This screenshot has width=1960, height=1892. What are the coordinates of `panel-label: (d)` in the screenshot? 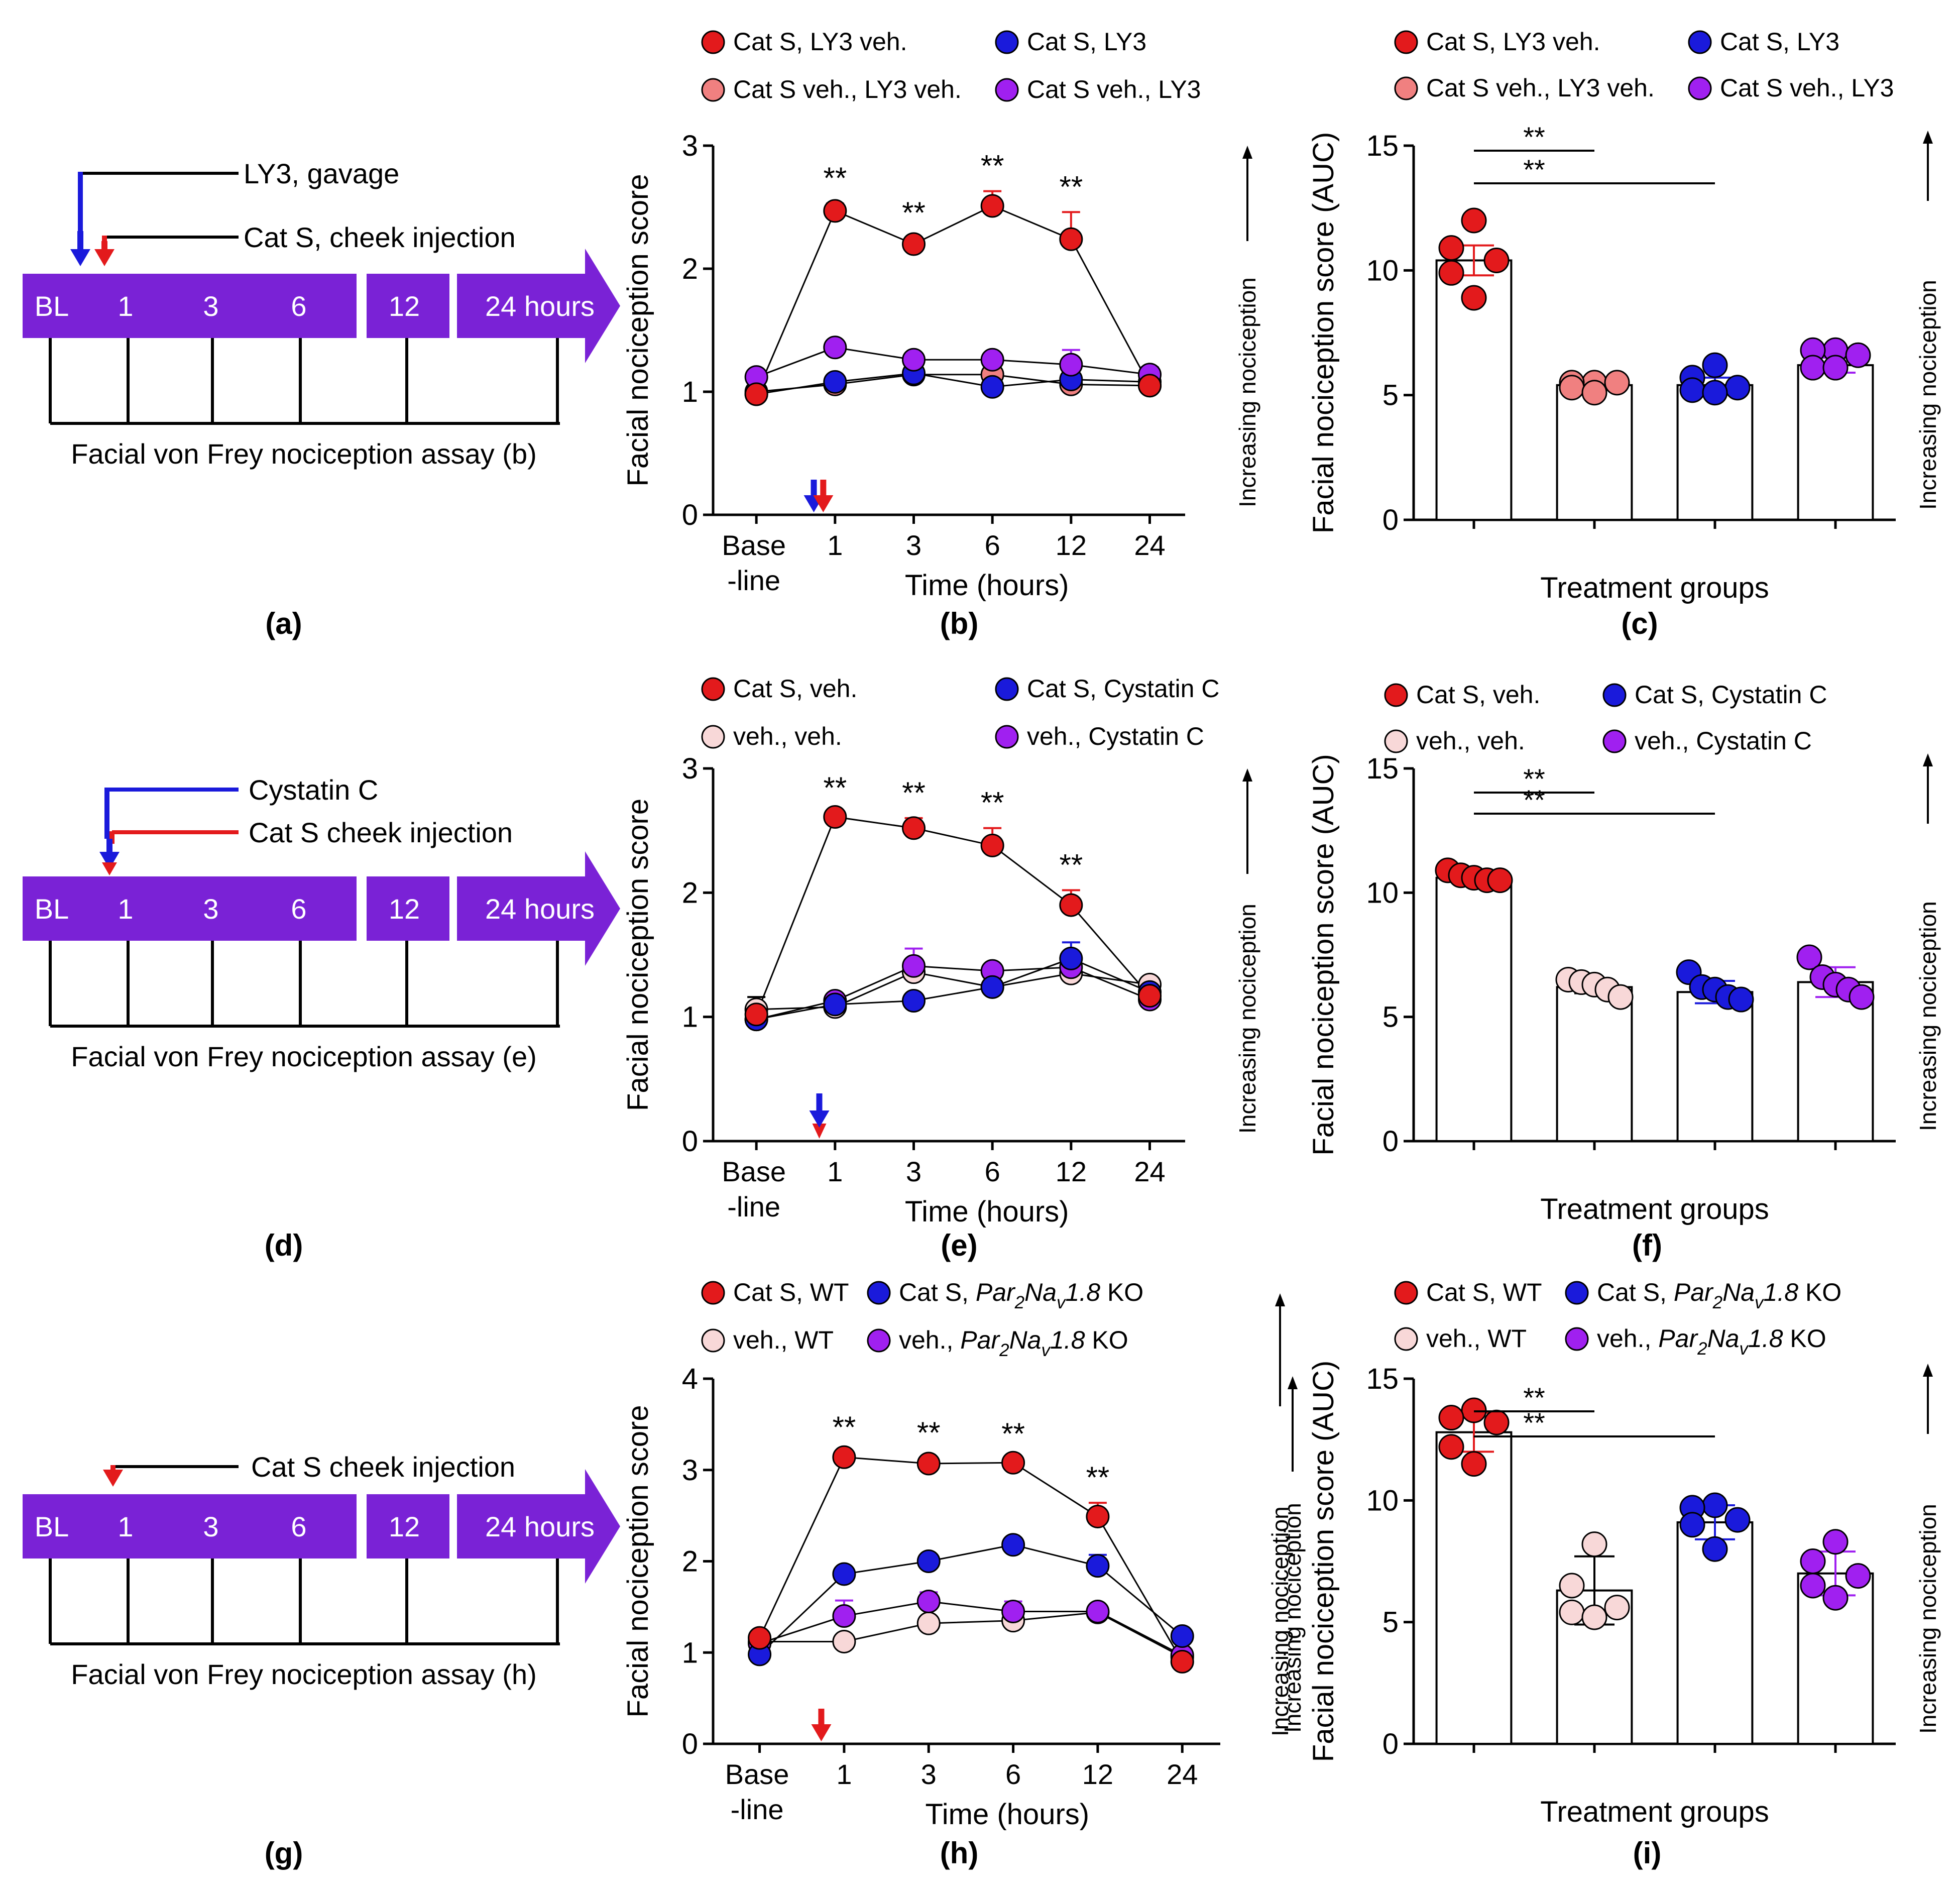 It's located at (284, 1245).